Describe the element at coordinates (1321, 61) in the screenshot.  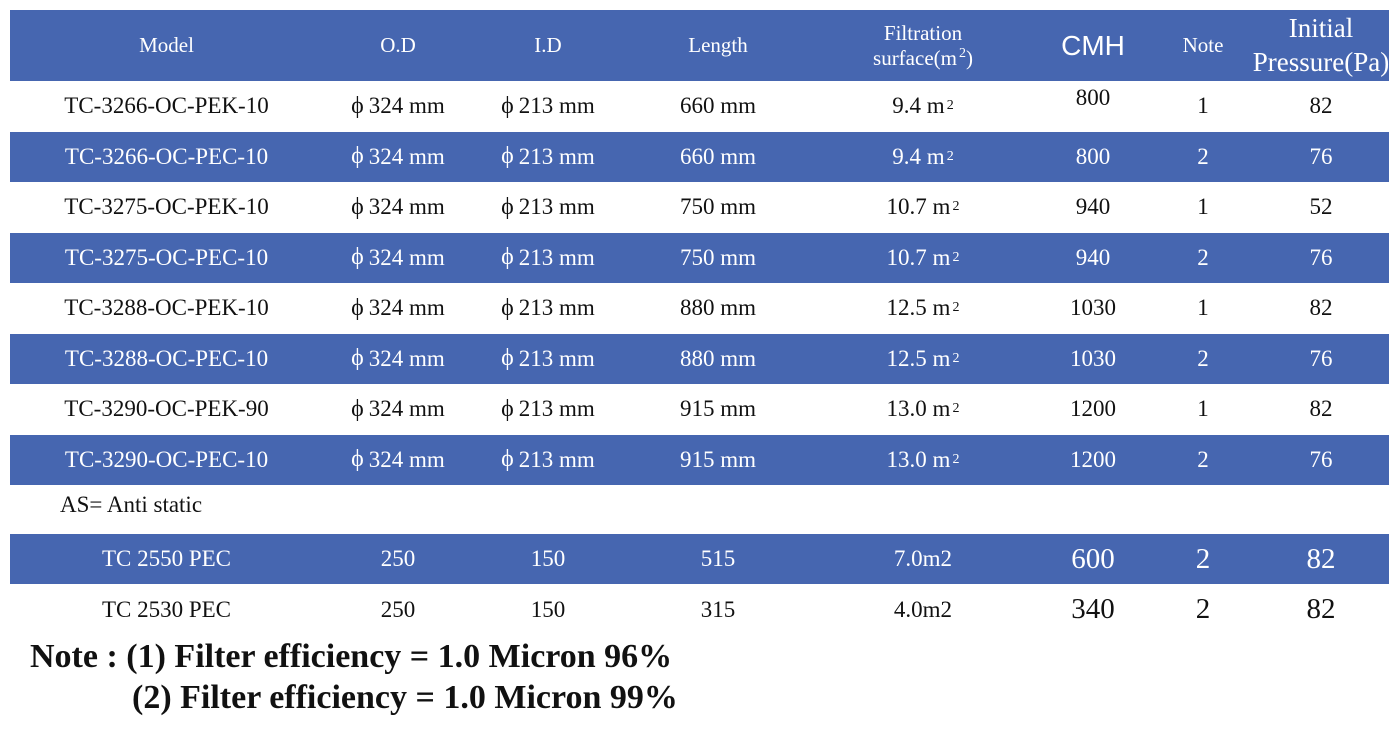
I see `header-pressure-line2: Pressure(Pa)` at that location.